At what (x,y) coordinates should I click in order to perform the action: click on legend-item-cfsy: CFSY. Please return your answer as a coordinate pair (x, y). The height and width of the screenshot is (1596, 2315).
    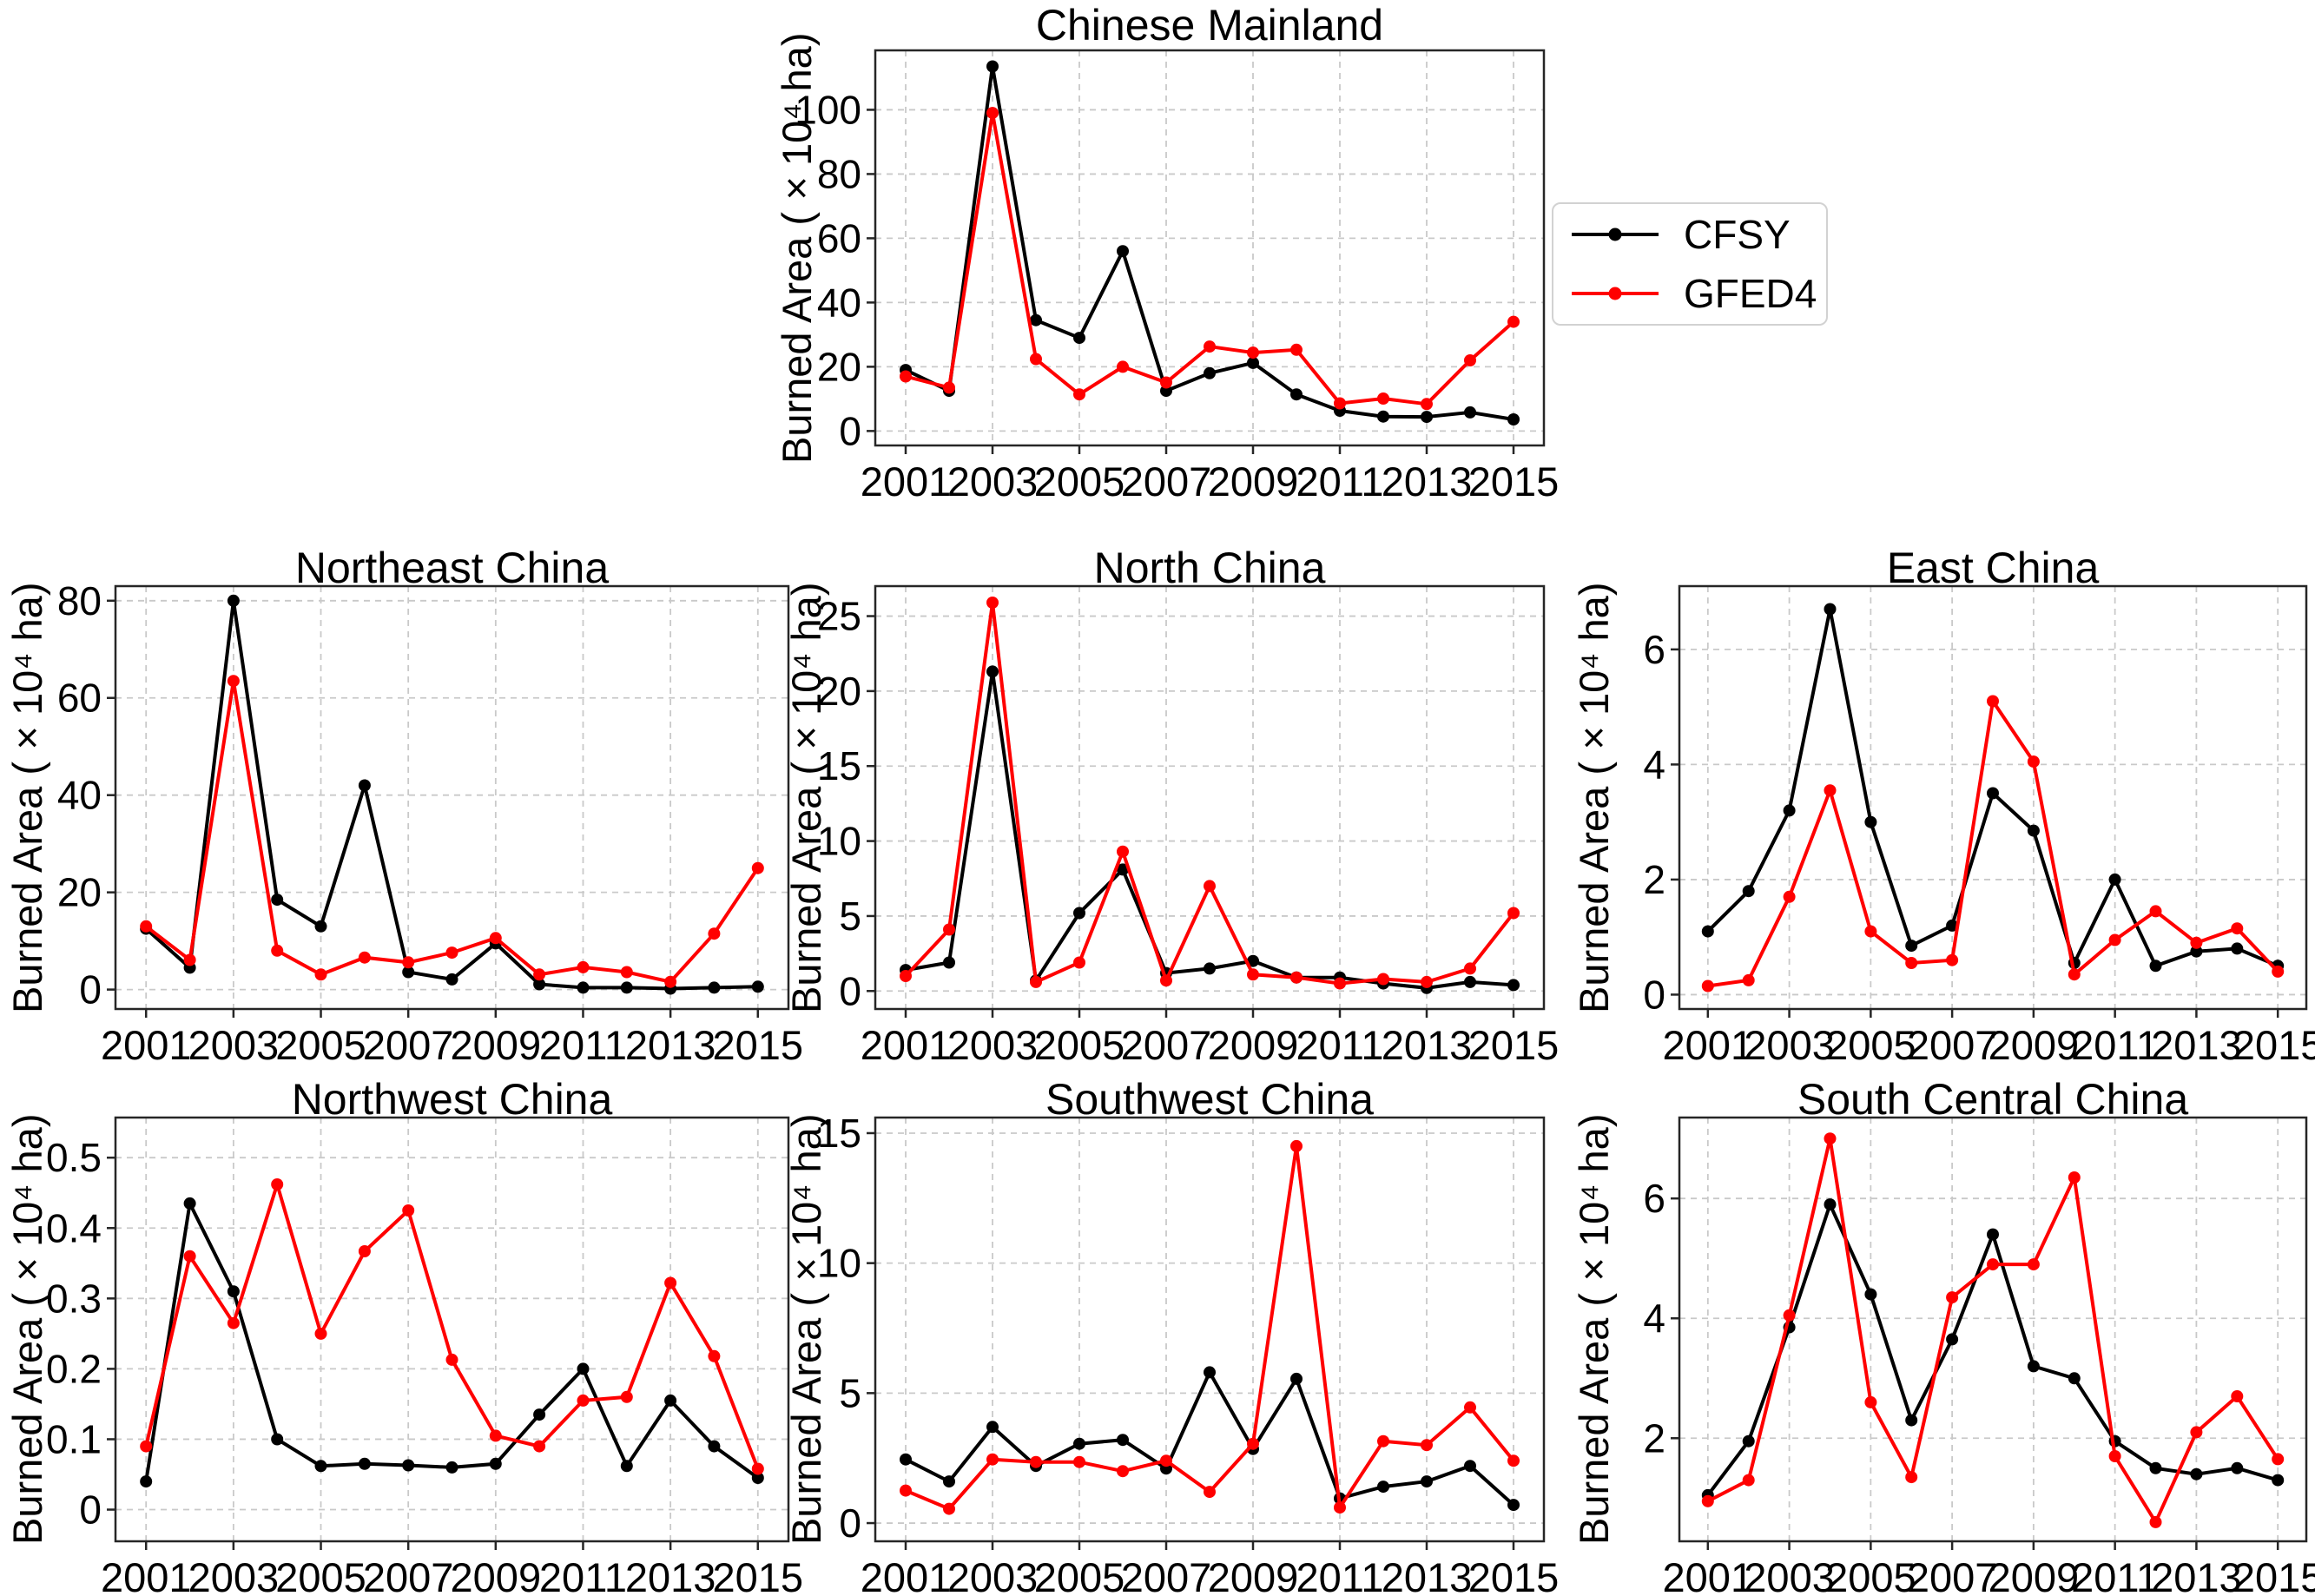
    Looking at the image, I should click on (1696, 234).